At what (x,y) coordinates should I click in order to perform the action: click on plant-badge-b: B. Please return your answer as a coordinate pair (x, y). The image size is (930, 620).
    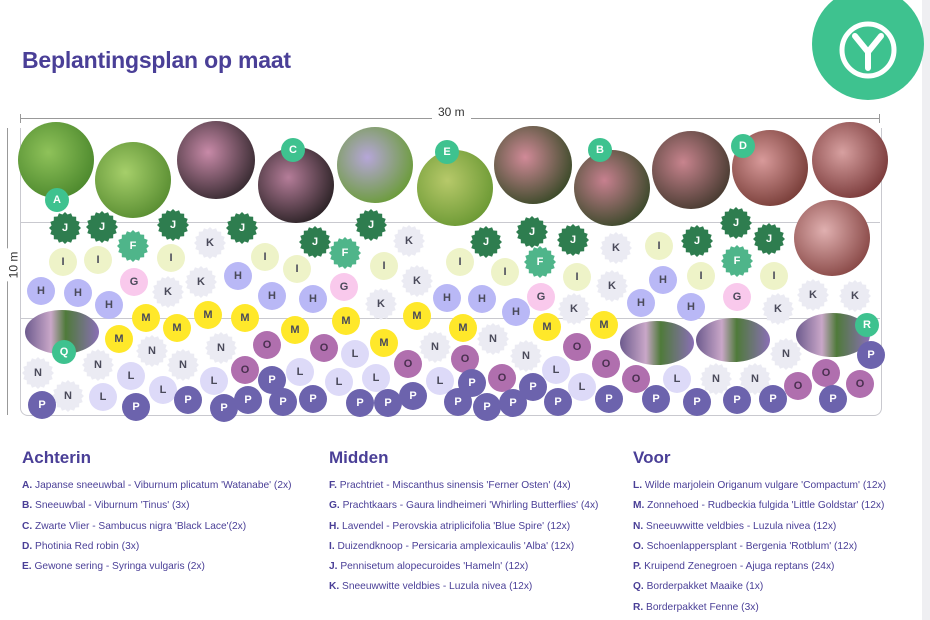
    Looking at the image, I should click on (600, 150).